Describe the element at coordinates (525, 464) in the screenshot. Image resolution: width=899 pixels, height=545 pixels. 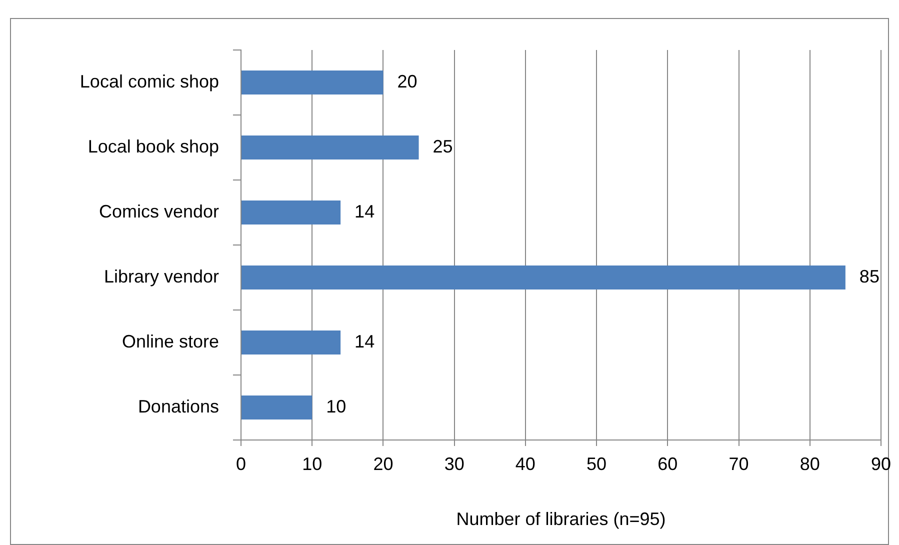
I see `x-tick-label: 40` at that location.